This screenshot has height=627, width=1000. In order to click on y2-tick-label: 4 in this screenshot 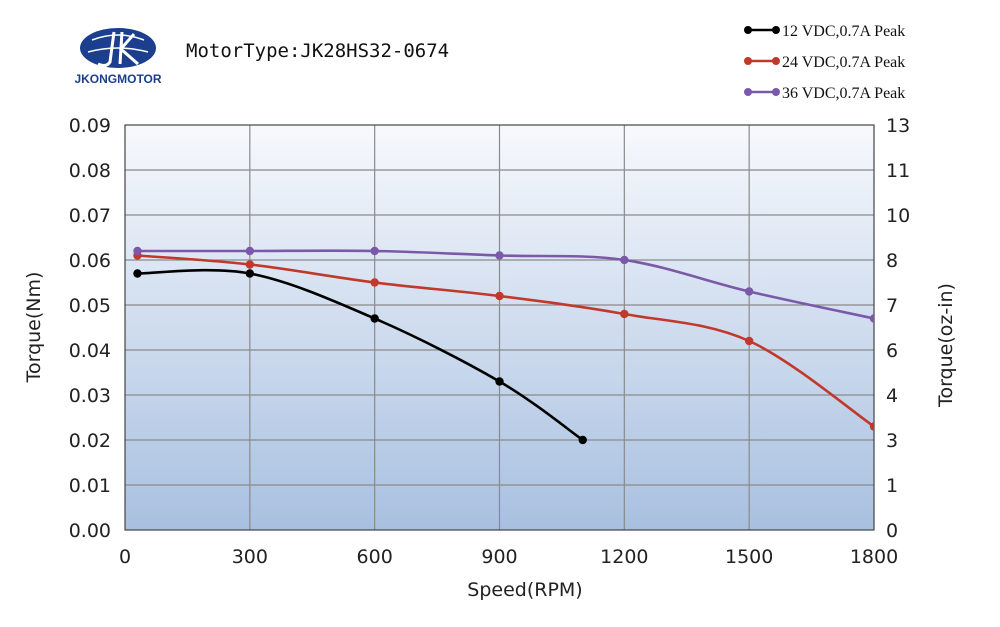, I will do `click(892, 396)`.